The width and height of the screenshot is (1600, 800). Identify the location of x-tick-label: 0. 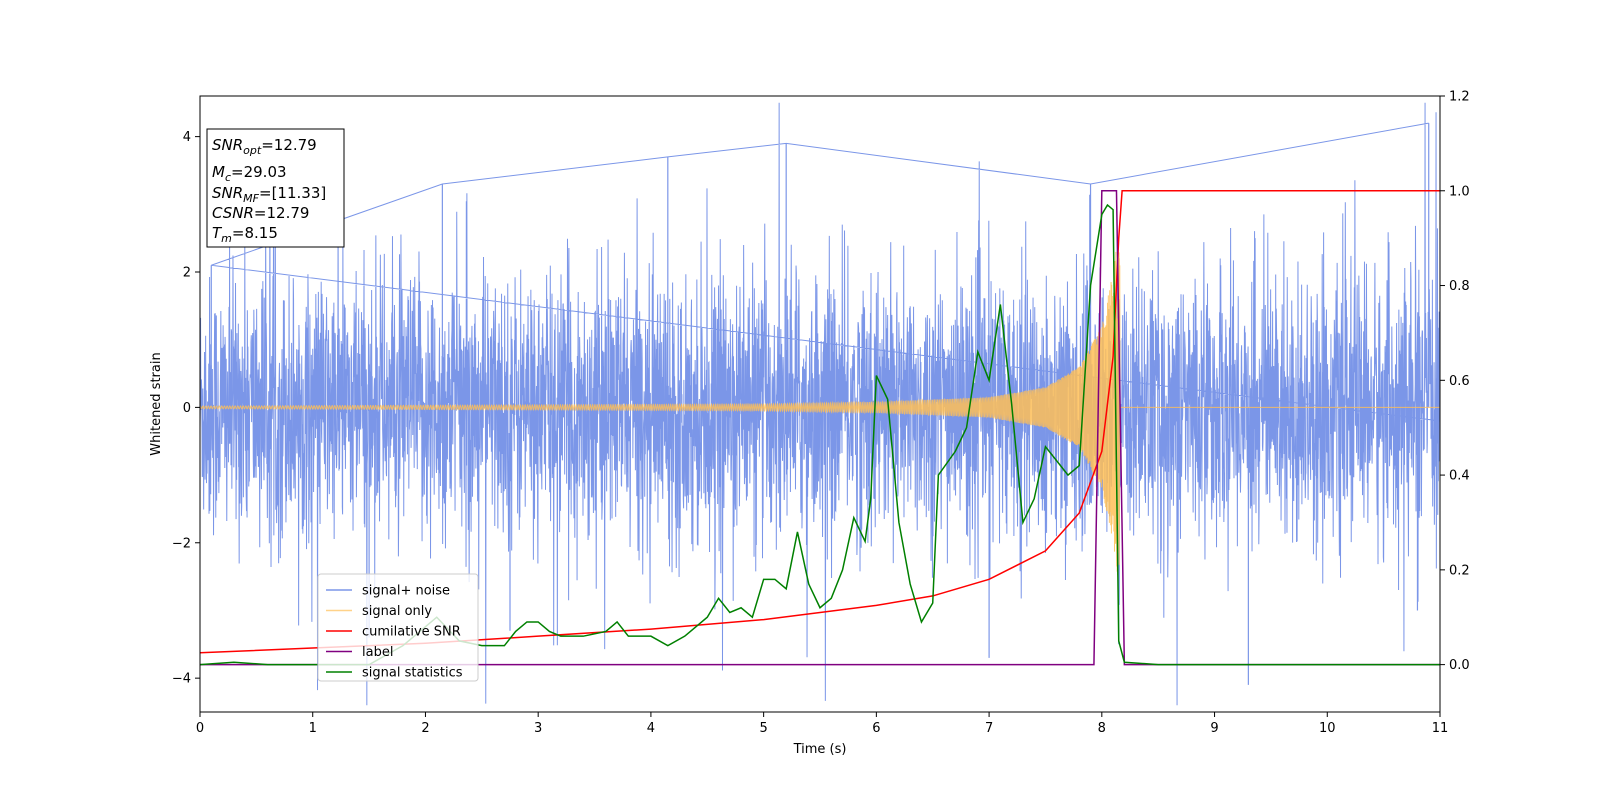
(200, 728).